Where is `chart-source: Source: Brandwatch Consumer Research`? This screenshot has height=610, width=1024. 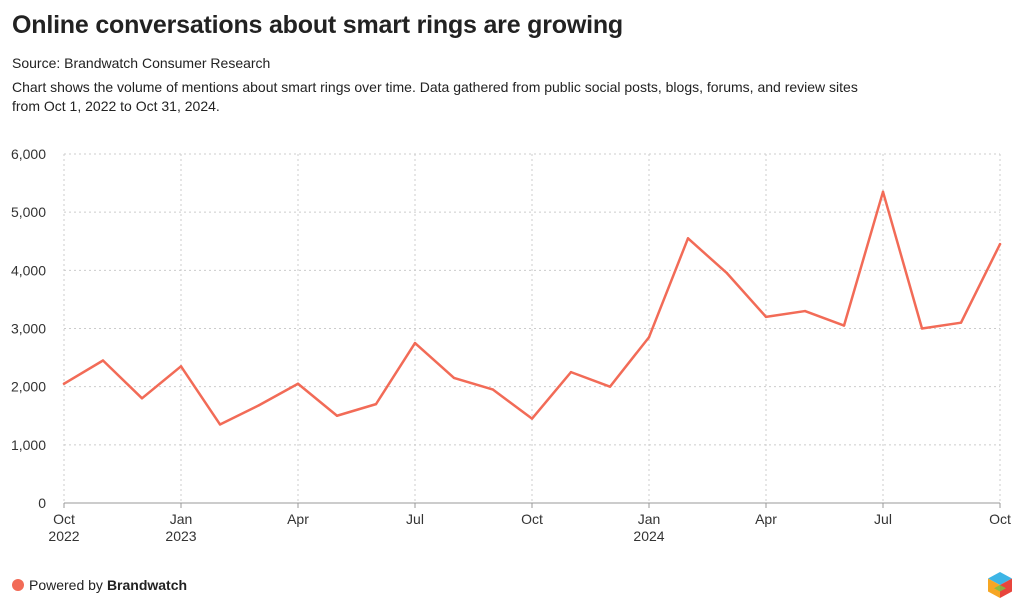 chart-source: Source: Brandwatch Consumer Research is located at coordinates (141, 63).